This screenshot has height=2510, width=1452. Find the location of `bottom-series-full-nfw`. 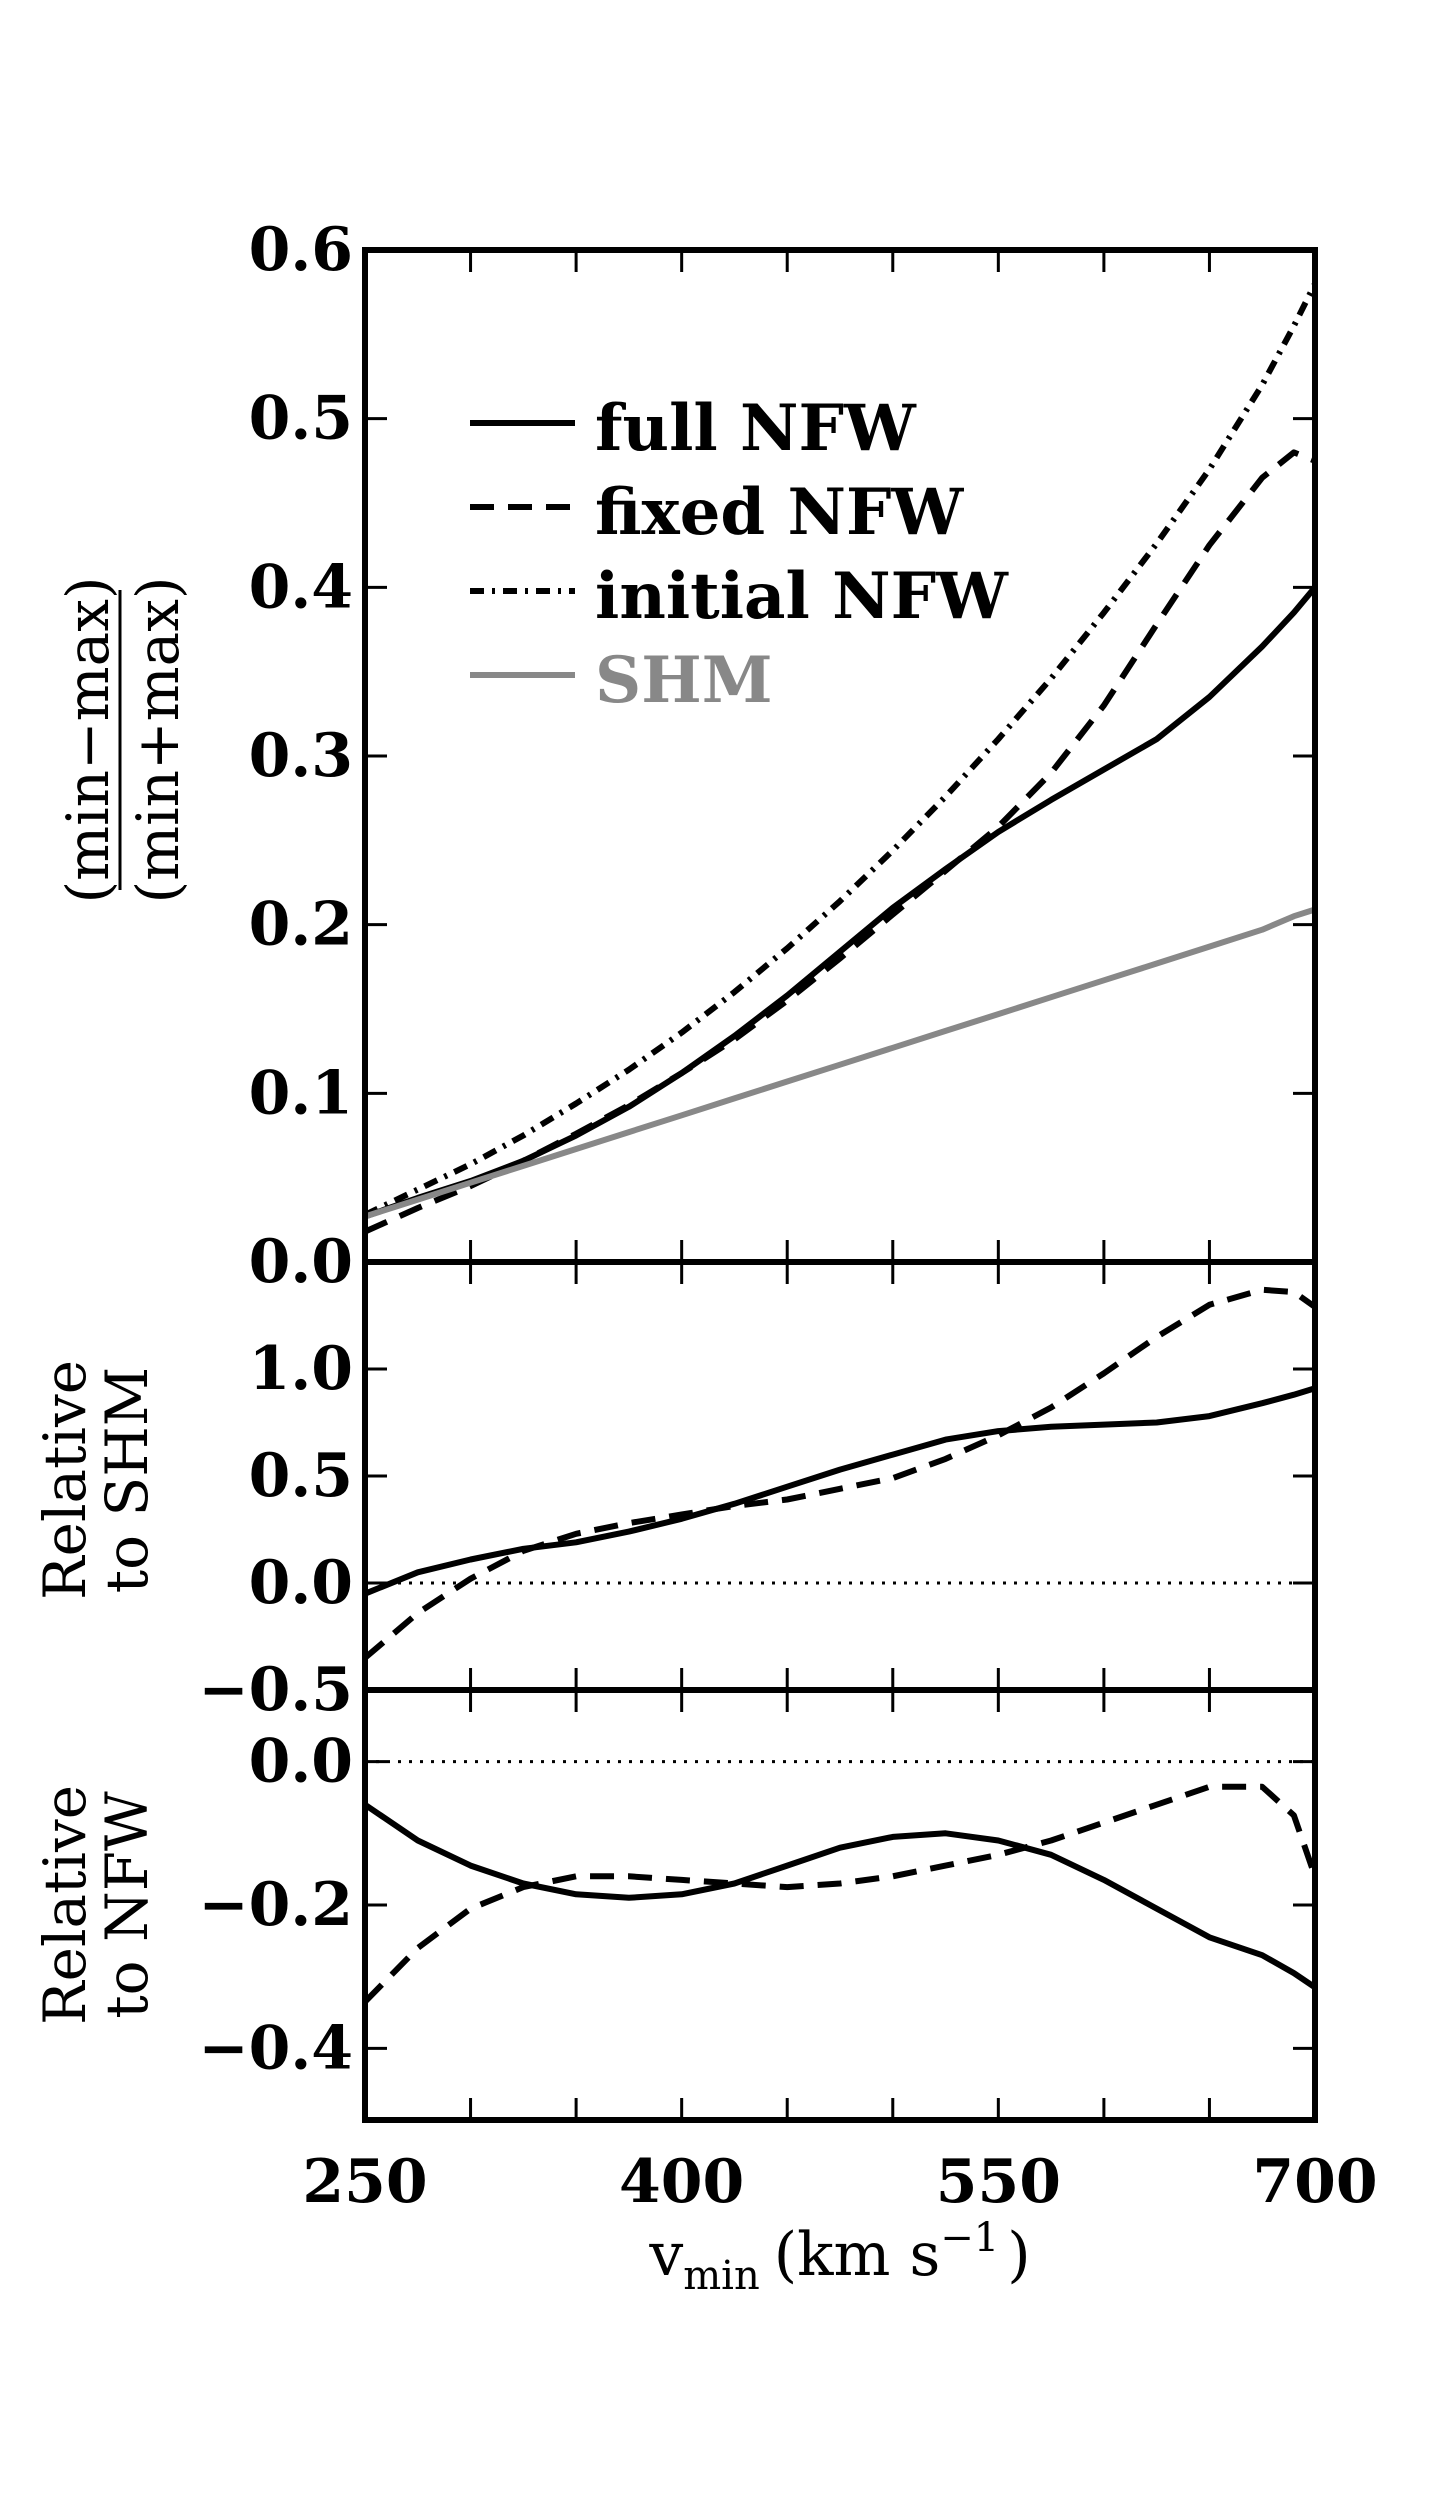

bottom-series-full-nfw is located at coordinates (840, 1896).